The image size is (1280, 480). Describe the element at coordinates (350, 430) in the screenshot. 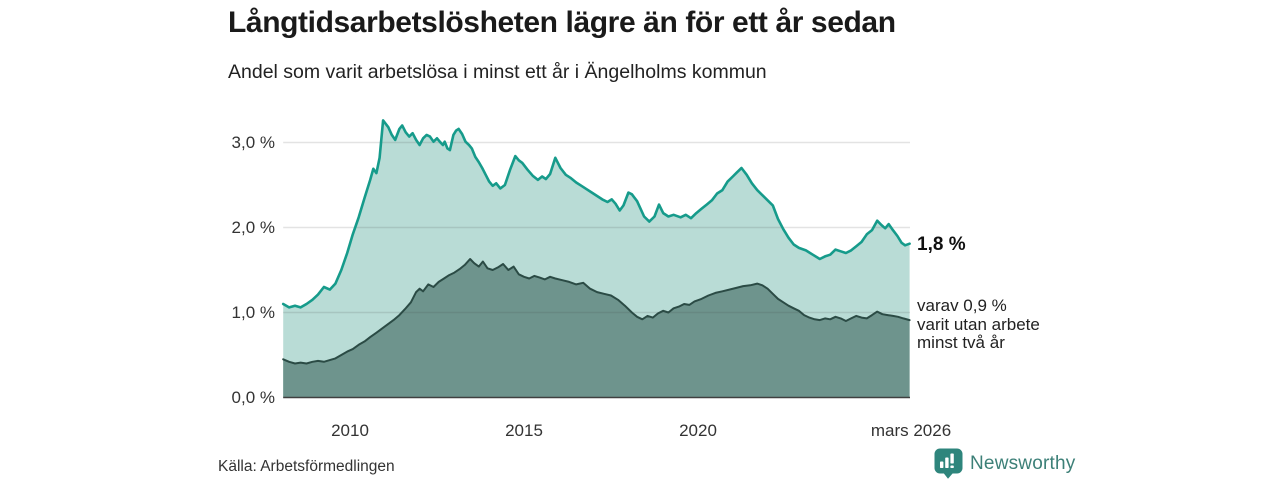

I see `x-tick-2010: 2010` at that location.